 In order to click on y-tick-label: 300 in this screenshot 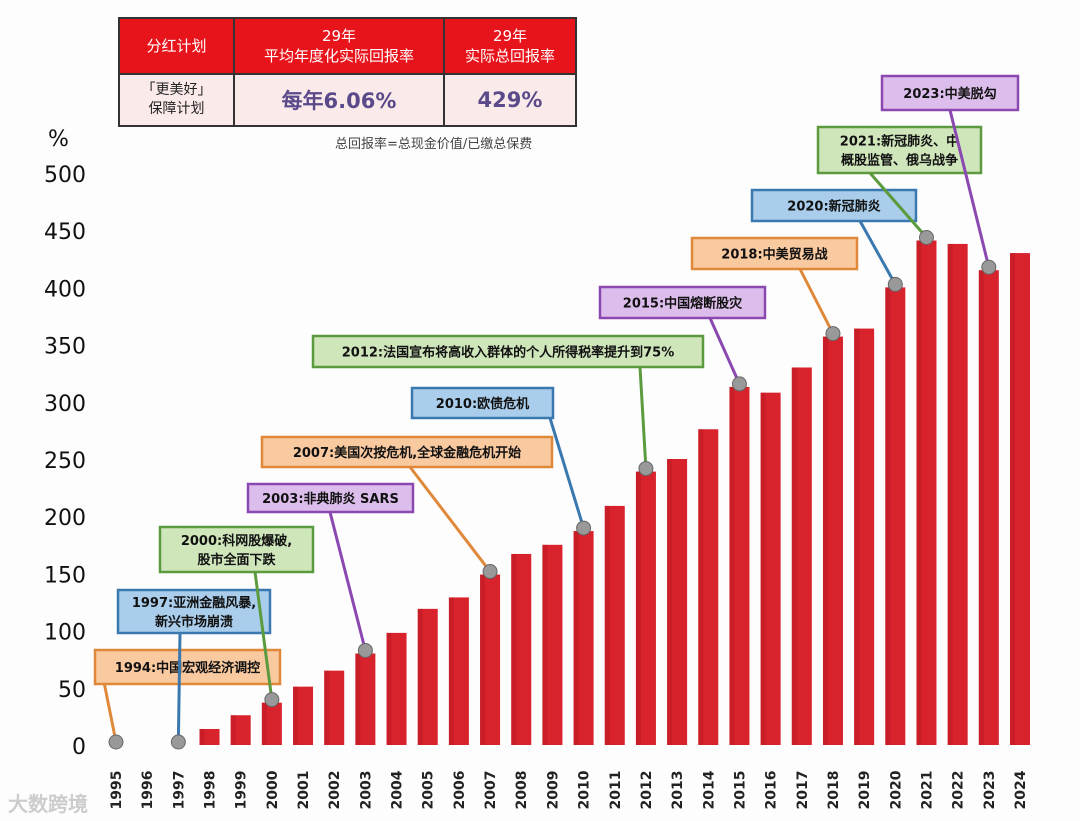, I will do `click(65, 404)`.